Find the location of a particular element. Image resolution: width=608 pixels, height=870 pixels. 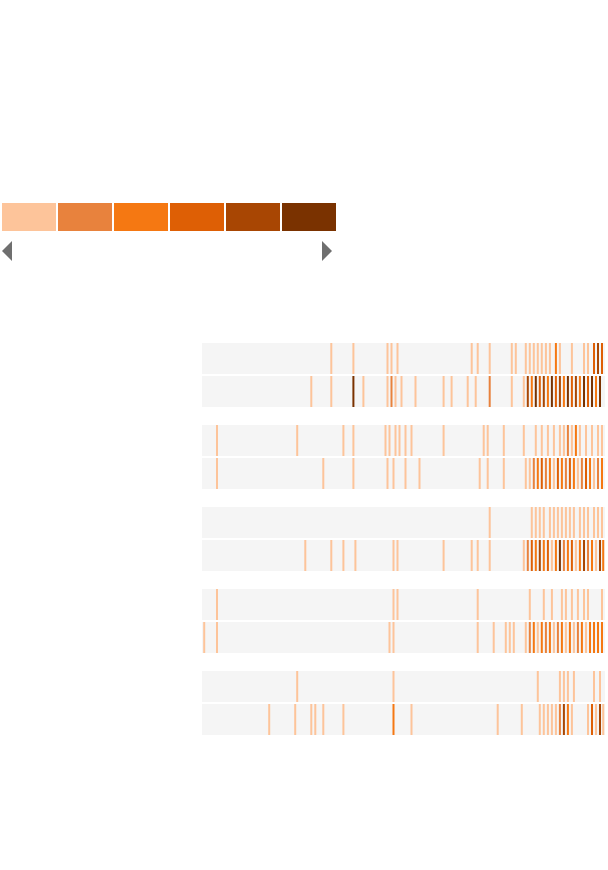

triangle-left-icon is located at coordinates (7, 251).